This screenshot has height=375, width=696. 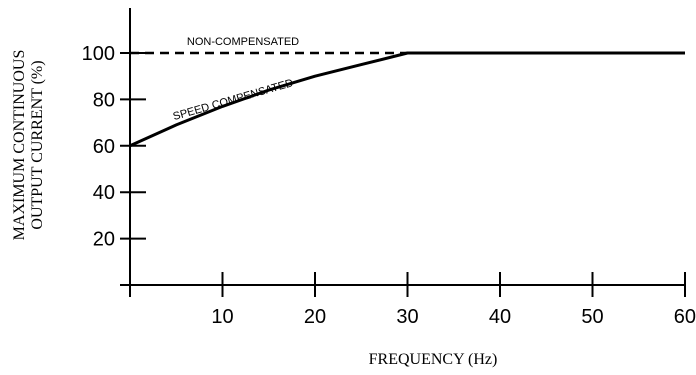 I want to click on series-label-speed-compensated: SPEED COMPENSATED, so click(x=233, y=100).